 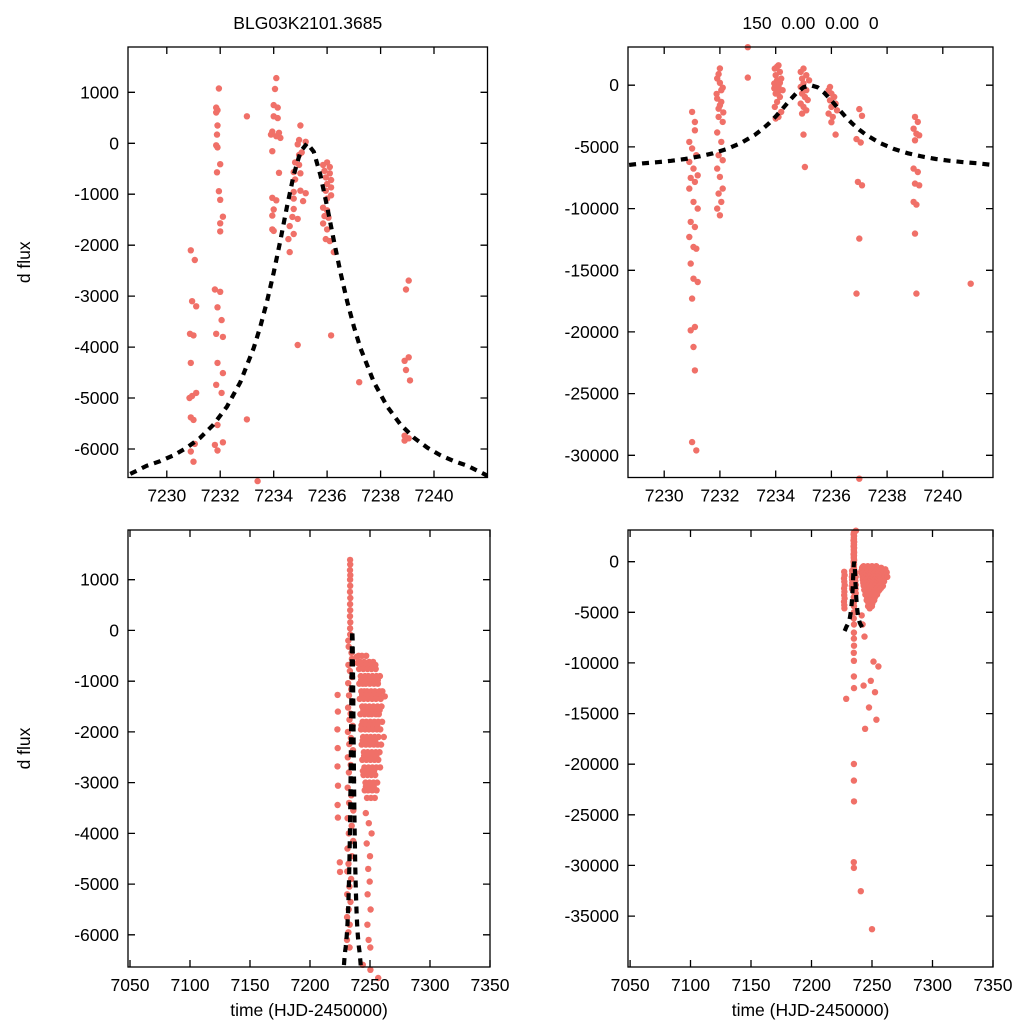 I want to click on y-tick-label: 1000, so click(x=99, y=92).